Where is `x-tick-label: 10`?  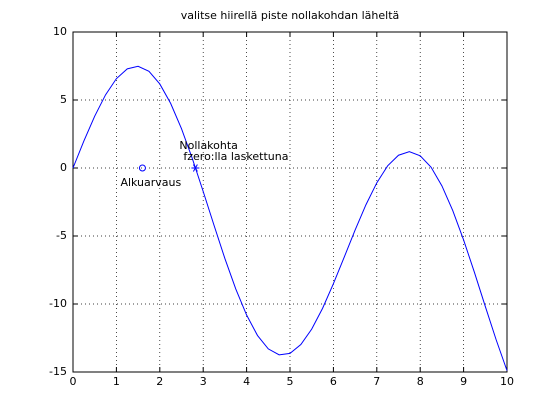 x-tick-label: 10 is located at coordinates (507, 381).